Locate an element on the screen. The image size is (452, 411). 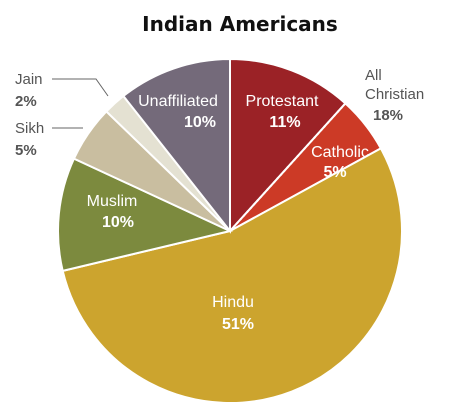
all-christian-label-line2: Christian is located at coordinates (394, 94).